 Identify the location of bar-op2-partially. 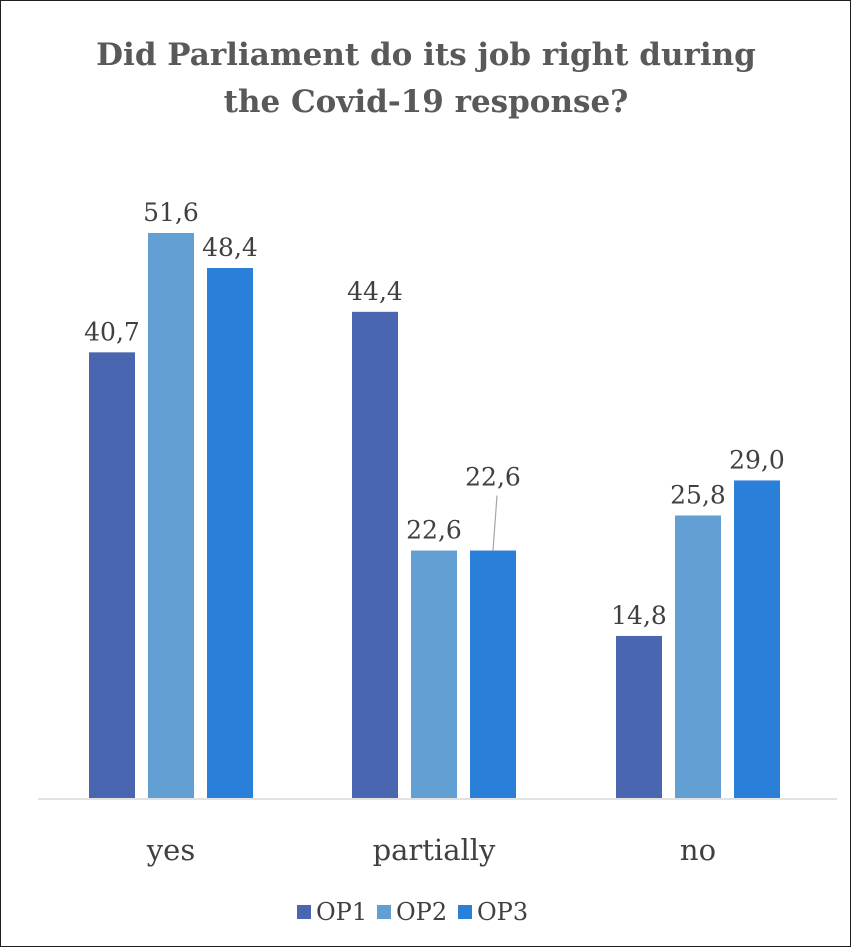
(434, 674).